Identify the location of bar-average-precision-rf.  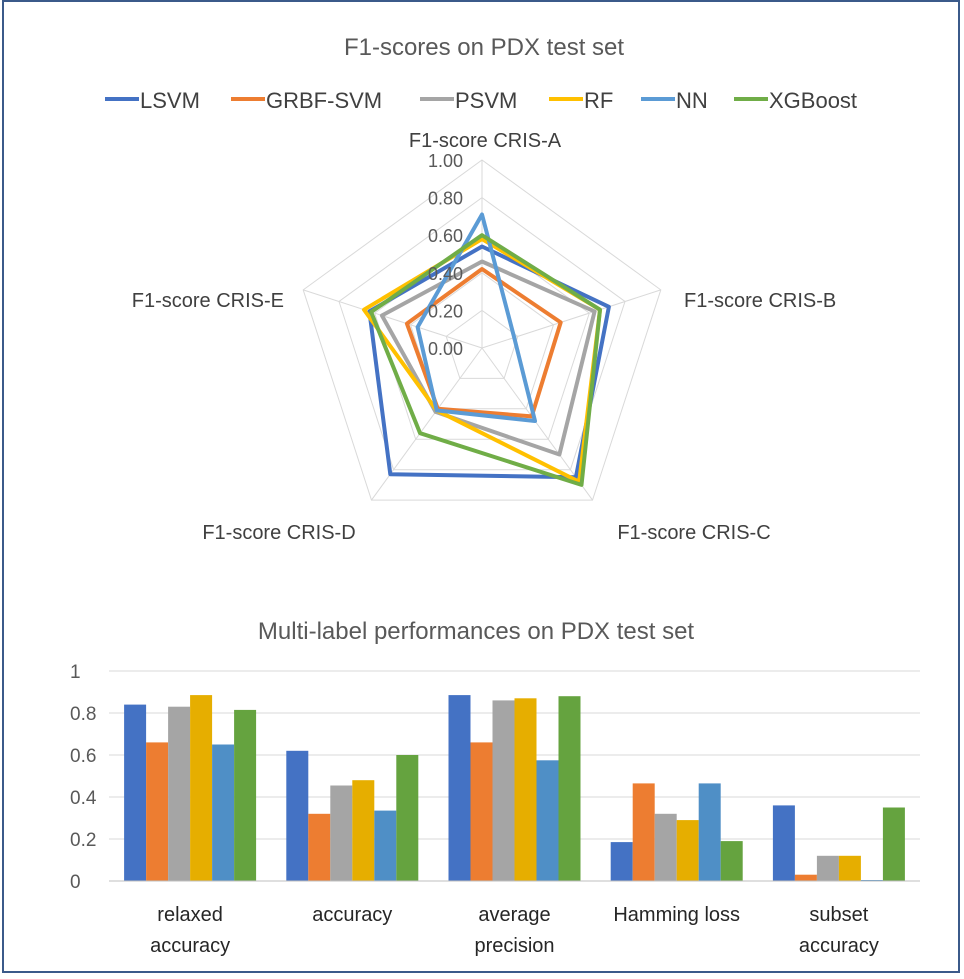
(525, 789).